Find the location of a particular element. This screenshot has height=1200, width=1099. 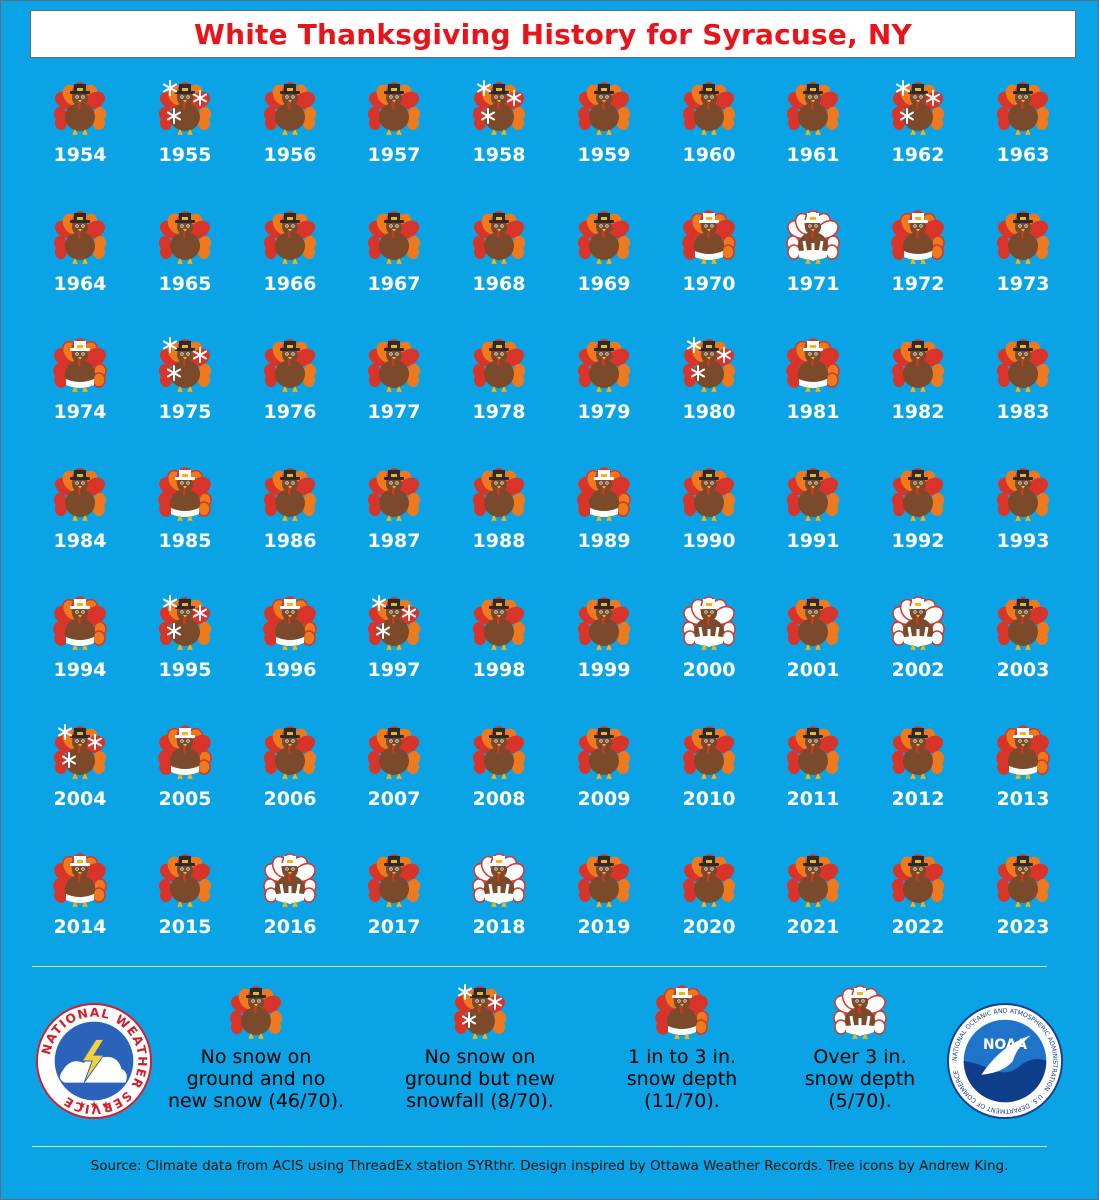

year-cell: 1955 is located at coordinates (185, 131).